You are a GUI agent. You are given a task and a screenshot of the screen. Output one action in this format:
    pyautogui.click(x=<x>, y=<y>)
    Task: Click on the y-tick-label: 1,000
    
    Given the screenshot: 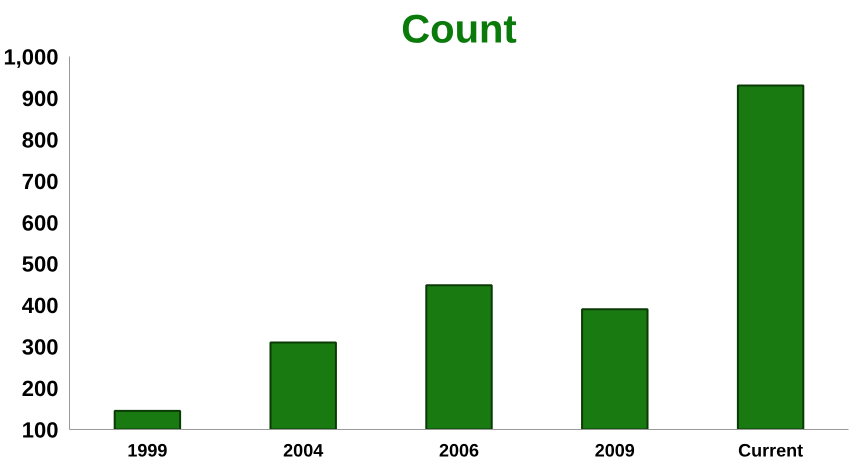 What is the action you would take?
    pyautogui.click(x=31, y=57)
    